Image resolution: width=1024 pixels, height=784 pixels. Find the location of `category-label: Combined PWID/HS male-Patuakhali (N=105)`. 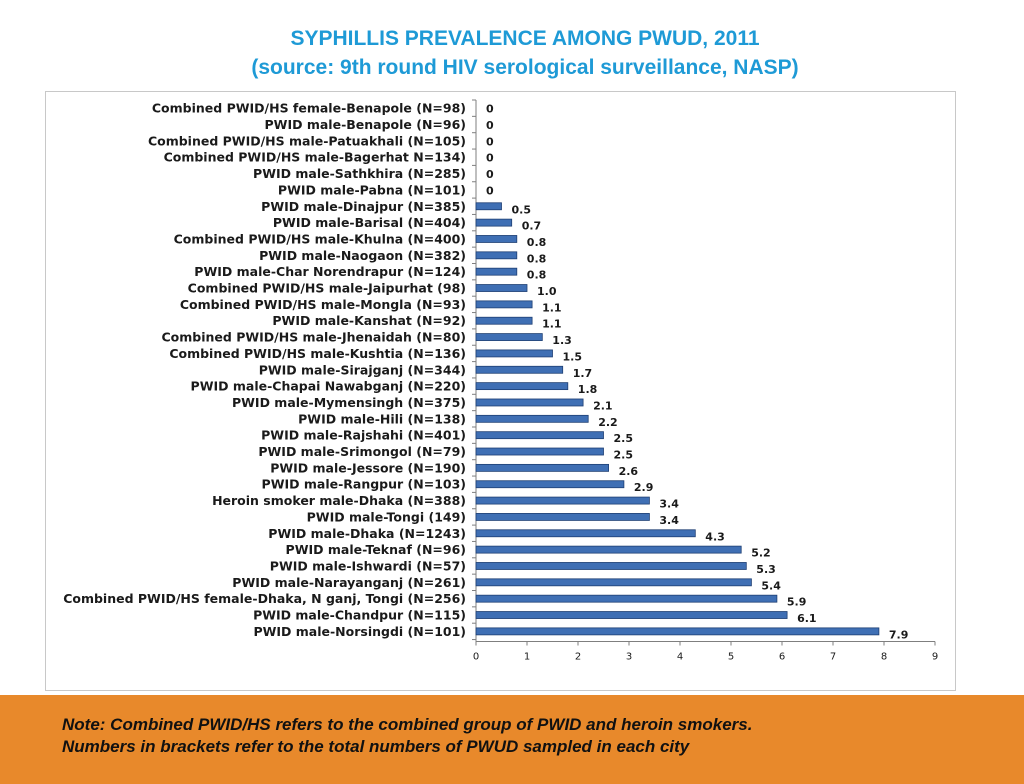

category-label: Combined PWID/HS male-Patuakhali (N=105) is located at coordinates (307, 140).